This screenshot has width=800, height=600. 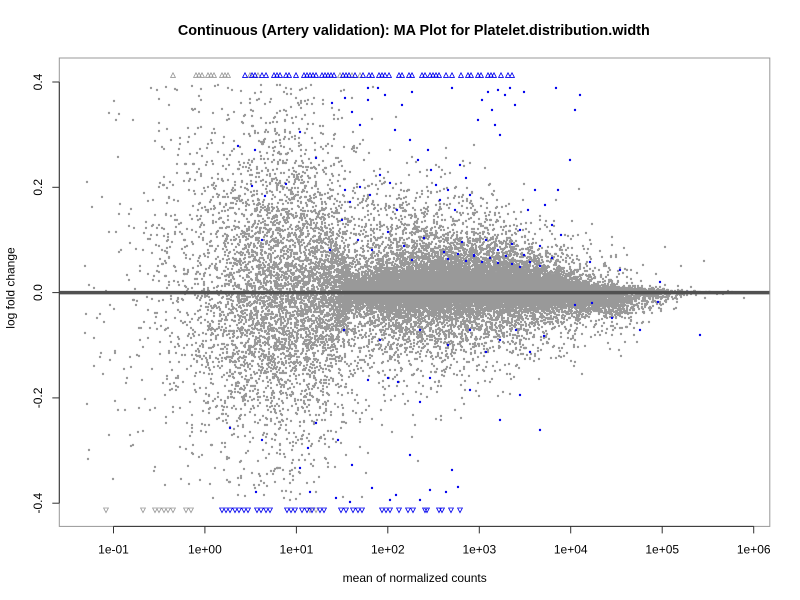 I want to click on svg-text: 1e+02, so click(x=388, y=549).